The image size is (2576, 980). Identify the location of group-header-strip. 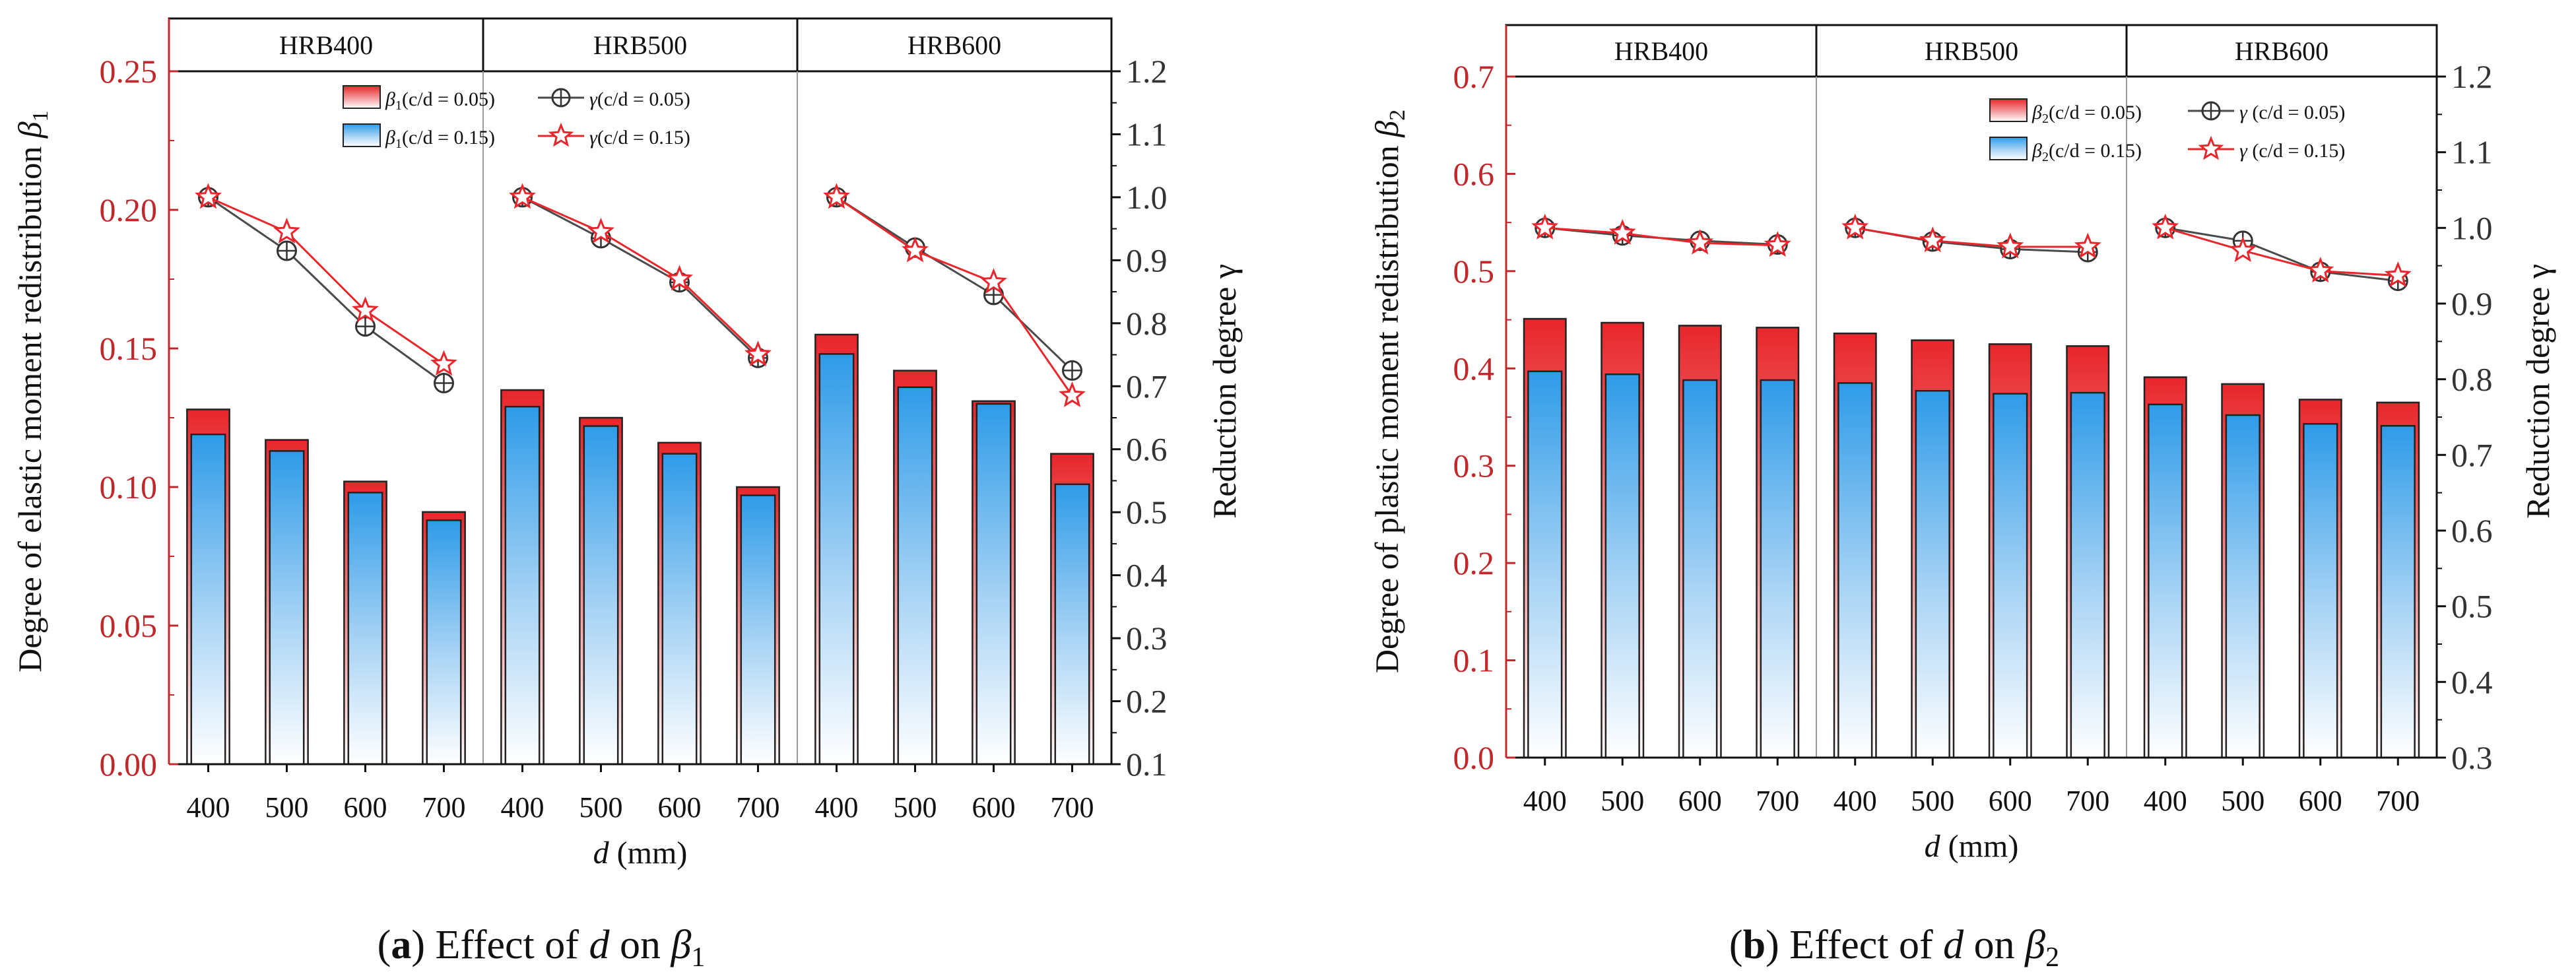
(640, 45).